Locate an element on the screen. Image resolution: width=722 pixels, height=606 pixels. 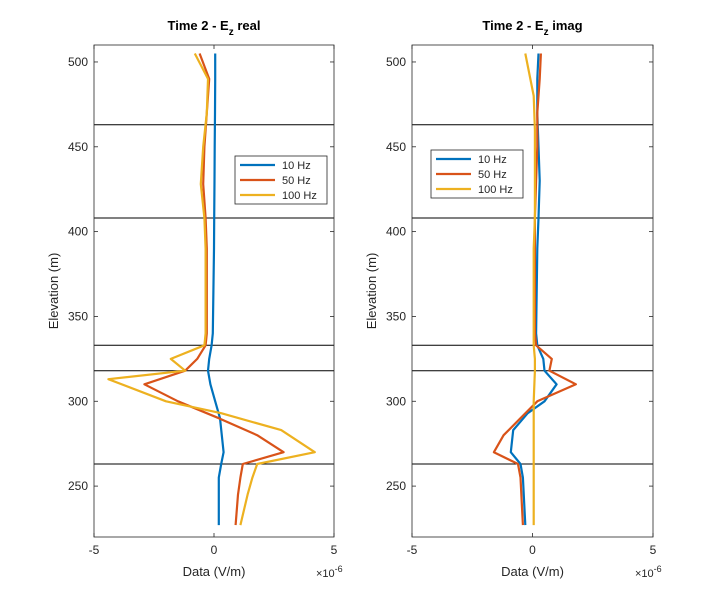
series-line-100hz is located at coordinates (530, 289).